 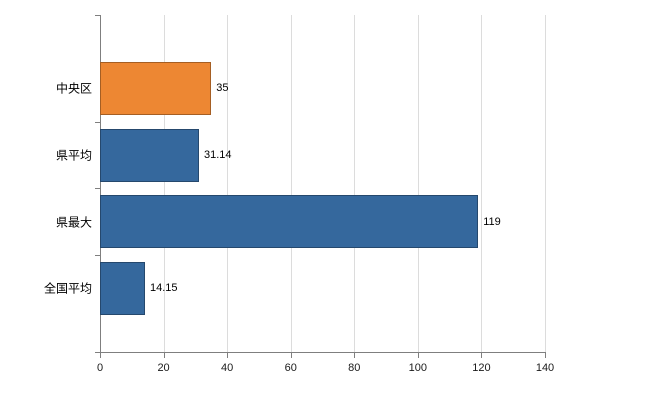 What do you see at coordinates (67, 288) in the screenshot?
I see `category-label: 全国平均` at bounding box center [67, 288].